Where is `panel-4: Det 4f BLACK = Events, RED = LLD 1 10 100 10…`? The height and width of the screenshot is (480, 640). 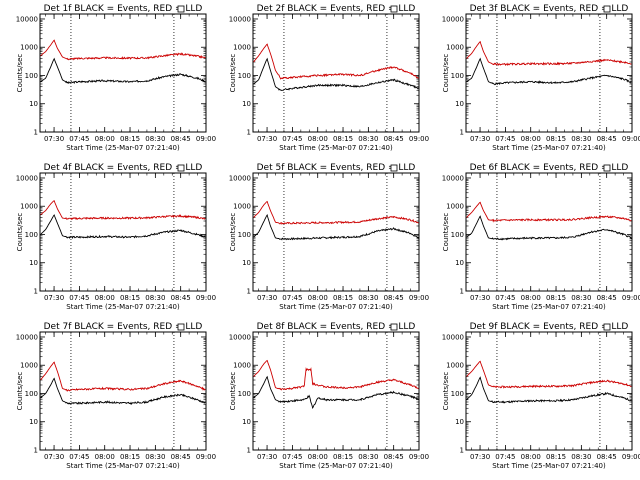 panel-4: Det 4f BLACK = Events, RED = LLD 1 10 100 10… is located at coordinates (116, 237).